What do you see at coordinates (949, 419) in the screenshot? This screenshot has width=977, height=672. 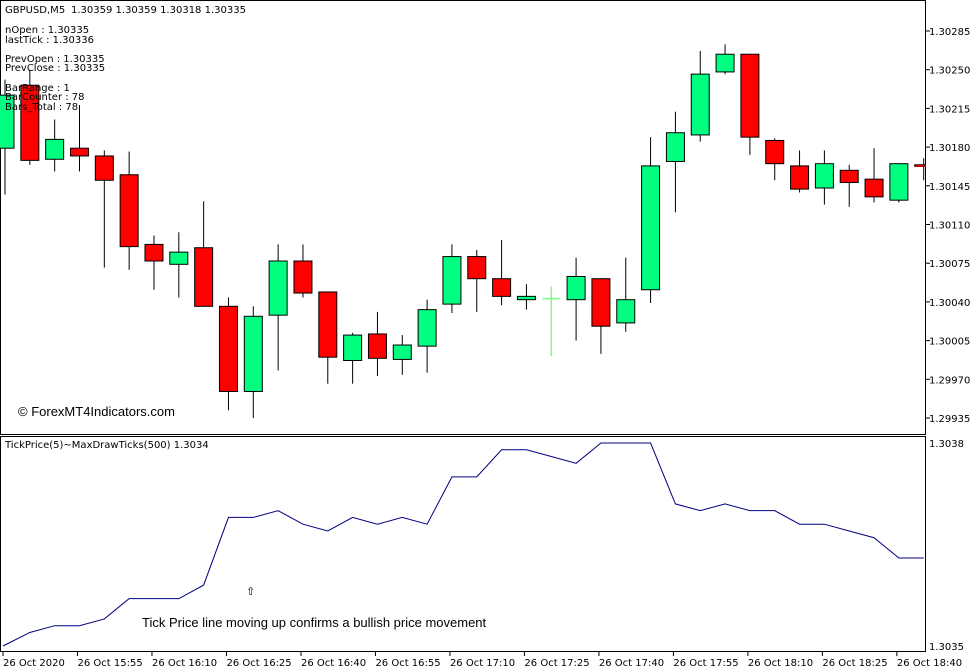 I see `price-tick-label: 1.29935` at bounding box center [949, 419].